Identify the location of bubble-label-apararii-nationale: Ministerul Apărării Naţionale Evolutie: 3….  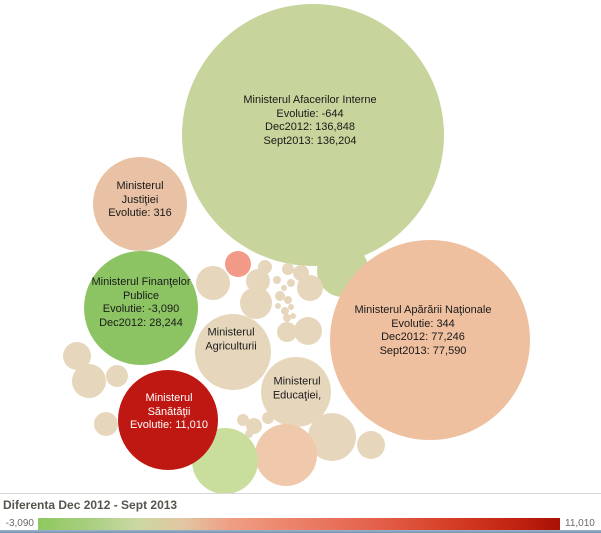
(423, 330).